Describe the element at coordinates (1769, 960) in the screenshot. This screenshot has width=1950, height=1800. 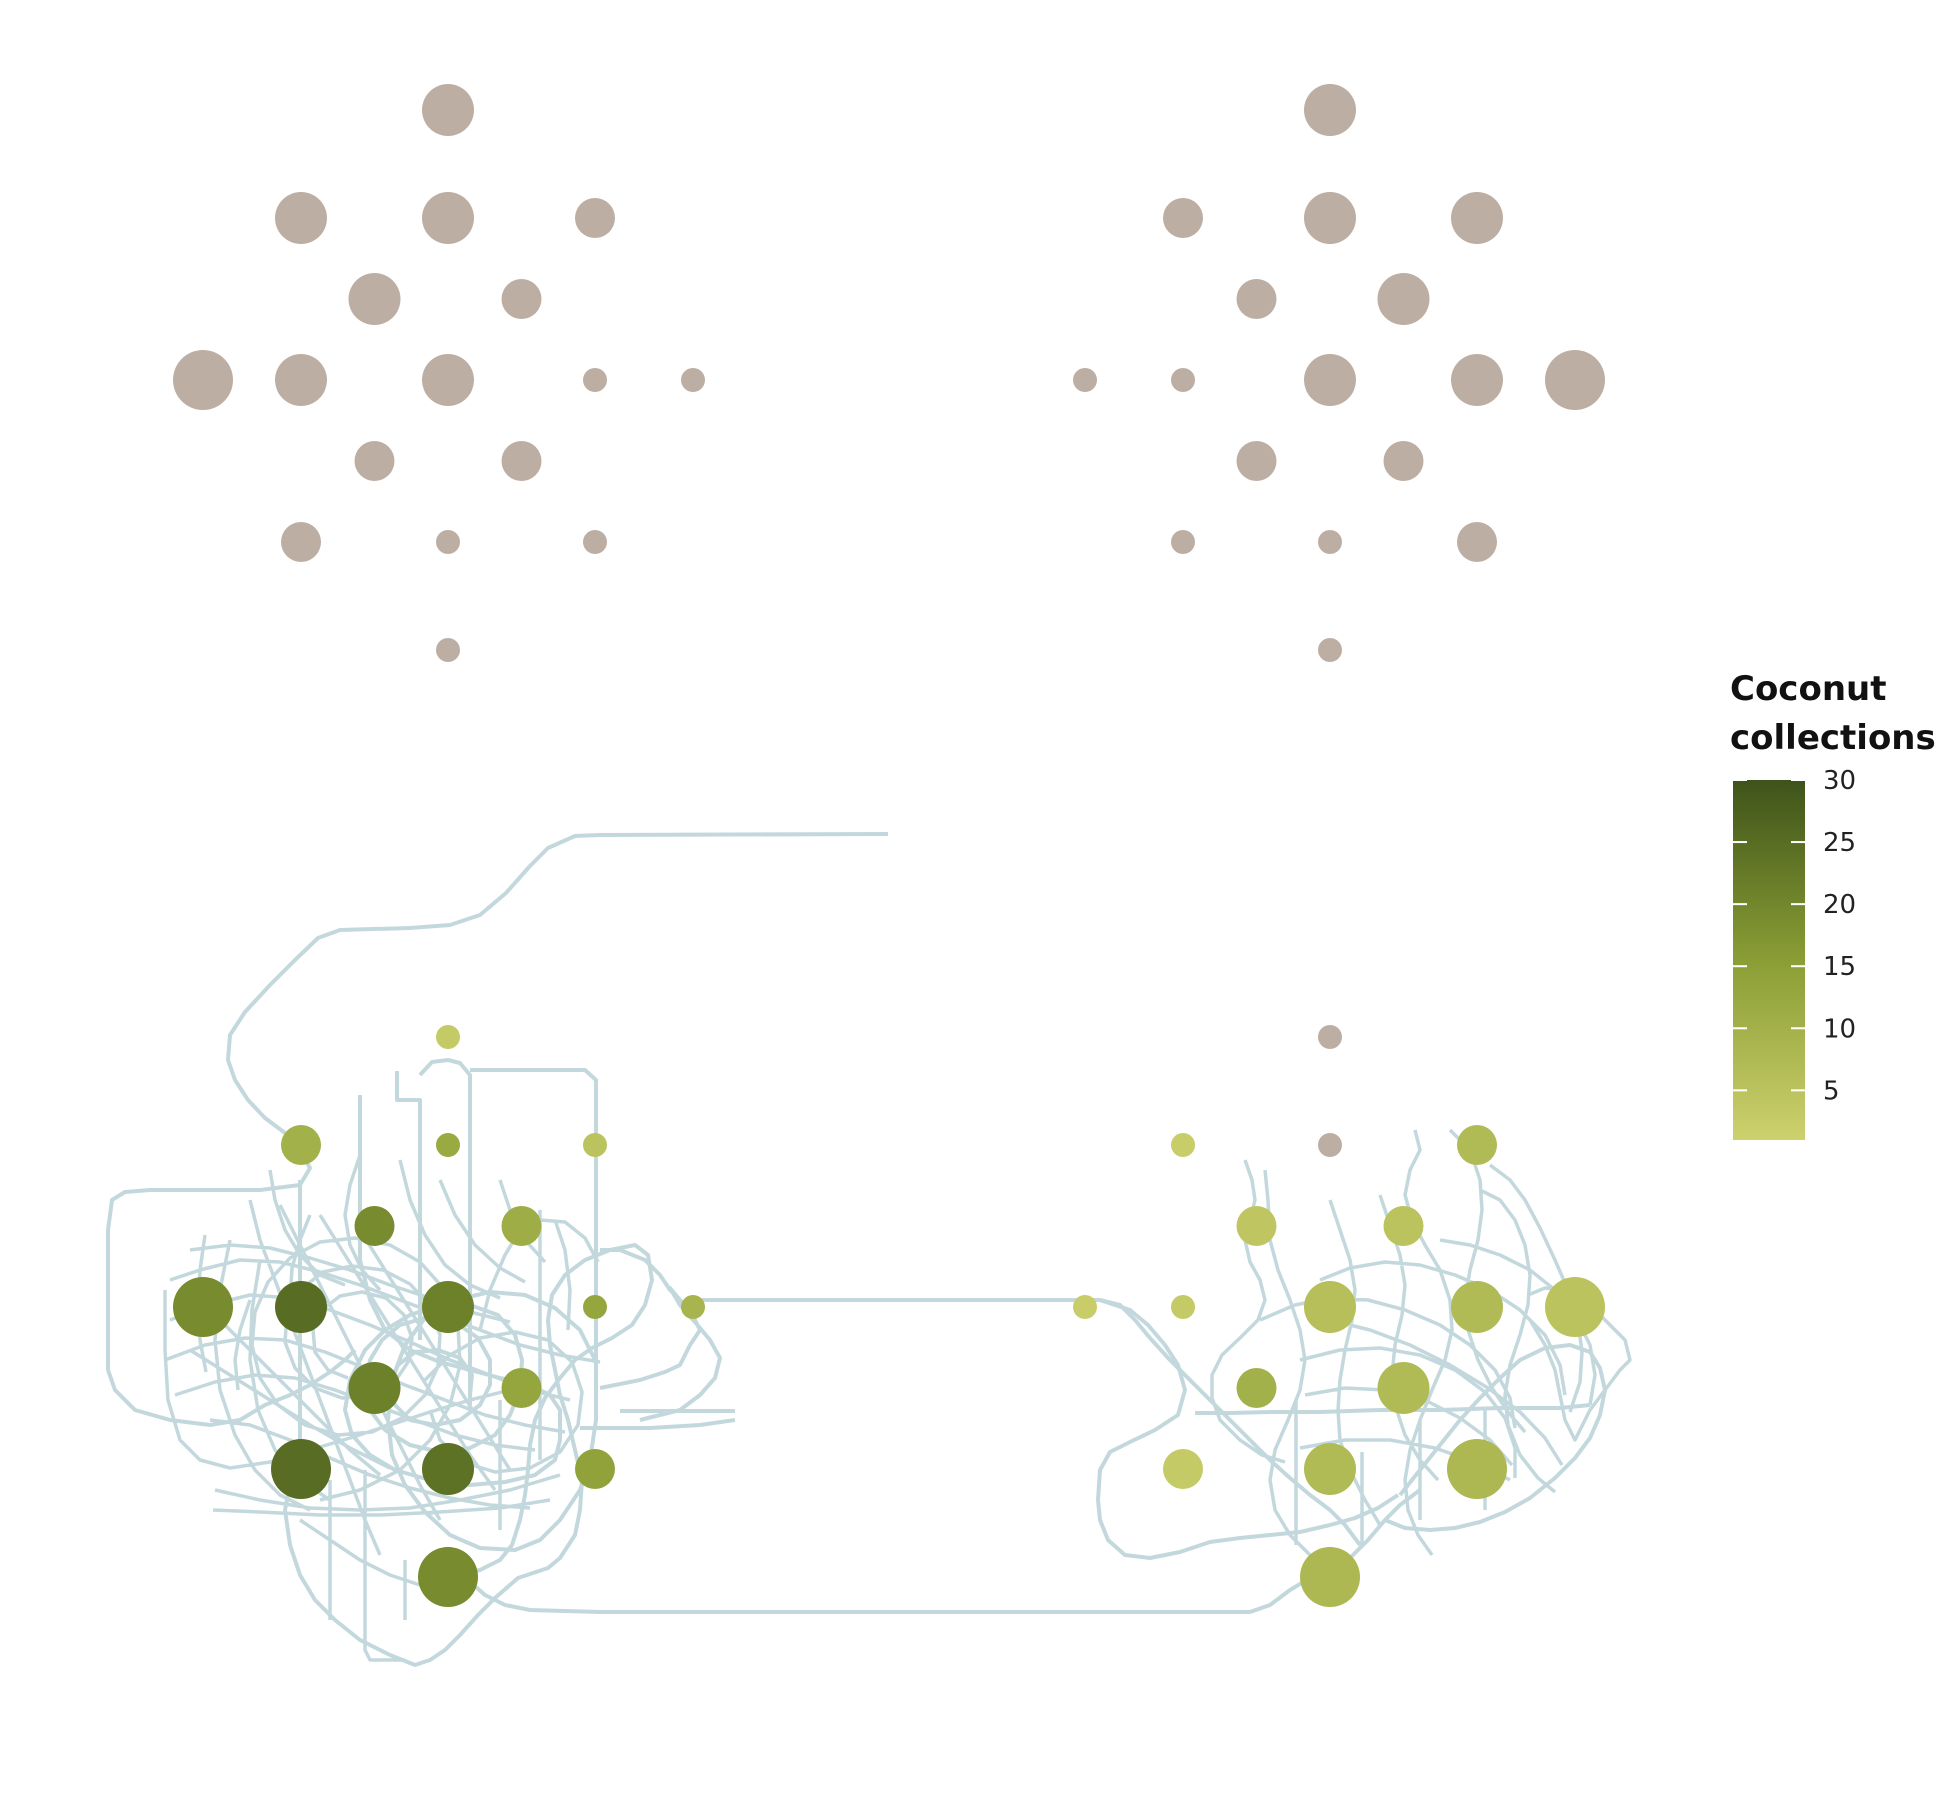
I see `legend-colorbar` at that location.